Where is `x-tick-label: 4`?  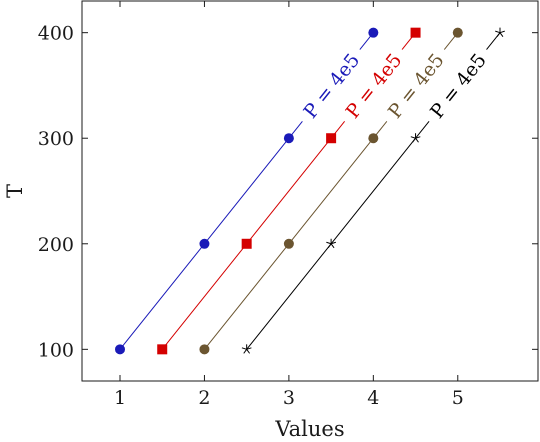
x-tick-label: 4 is located at coordinates (373, 398).